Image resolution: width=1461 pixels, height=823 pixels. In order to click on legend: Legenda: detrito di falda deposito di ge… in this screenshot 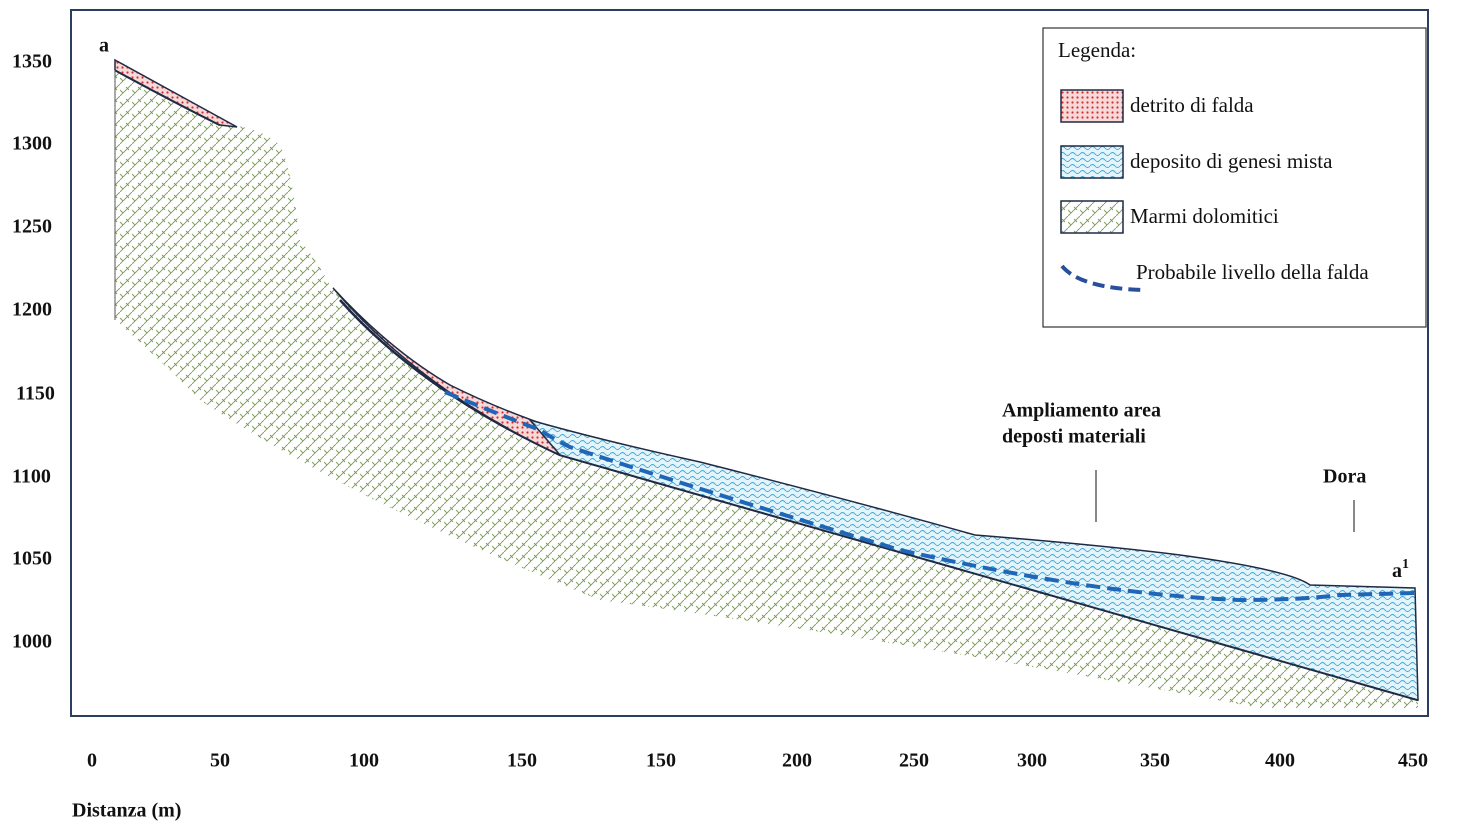, I will do `click(1234, 177)`.